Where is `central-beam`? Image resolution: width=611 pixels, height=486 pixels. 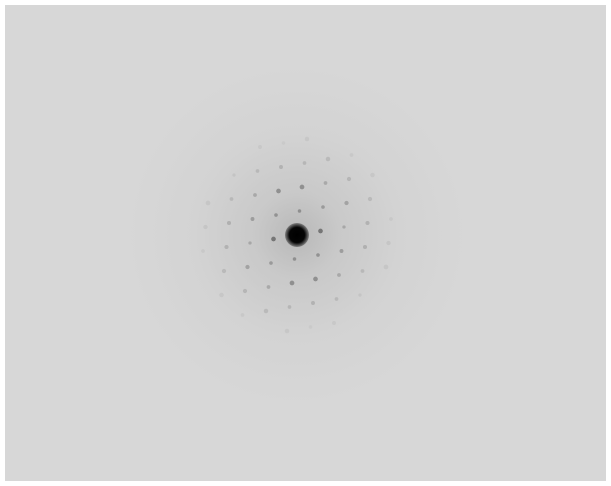 central-beam is located at coordinates (297, 235).